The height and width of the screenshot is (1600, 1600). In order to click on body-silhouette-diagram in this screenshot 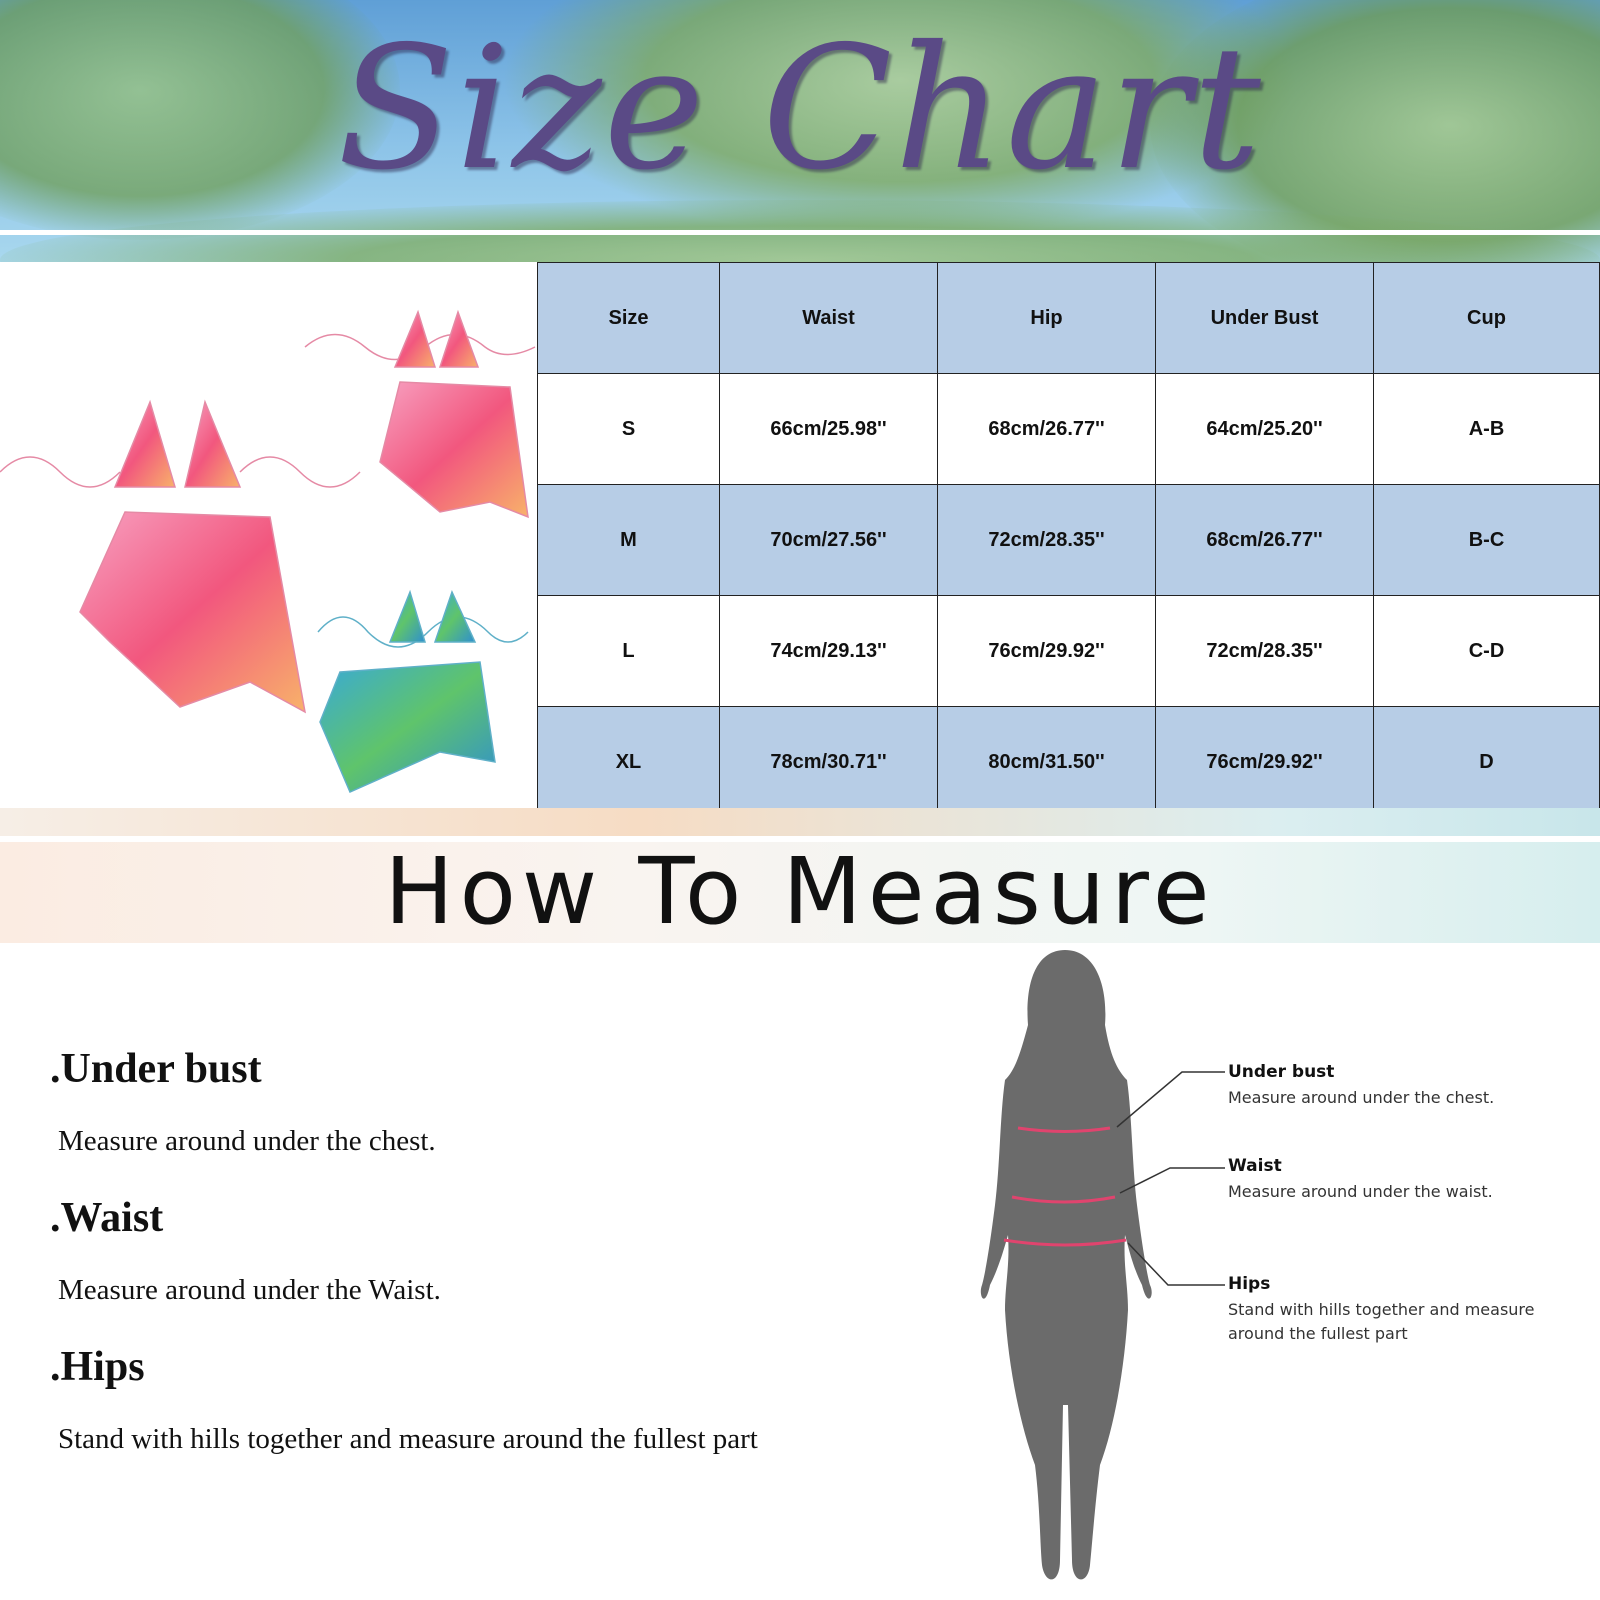, I will do `click(1102, 1265)`.